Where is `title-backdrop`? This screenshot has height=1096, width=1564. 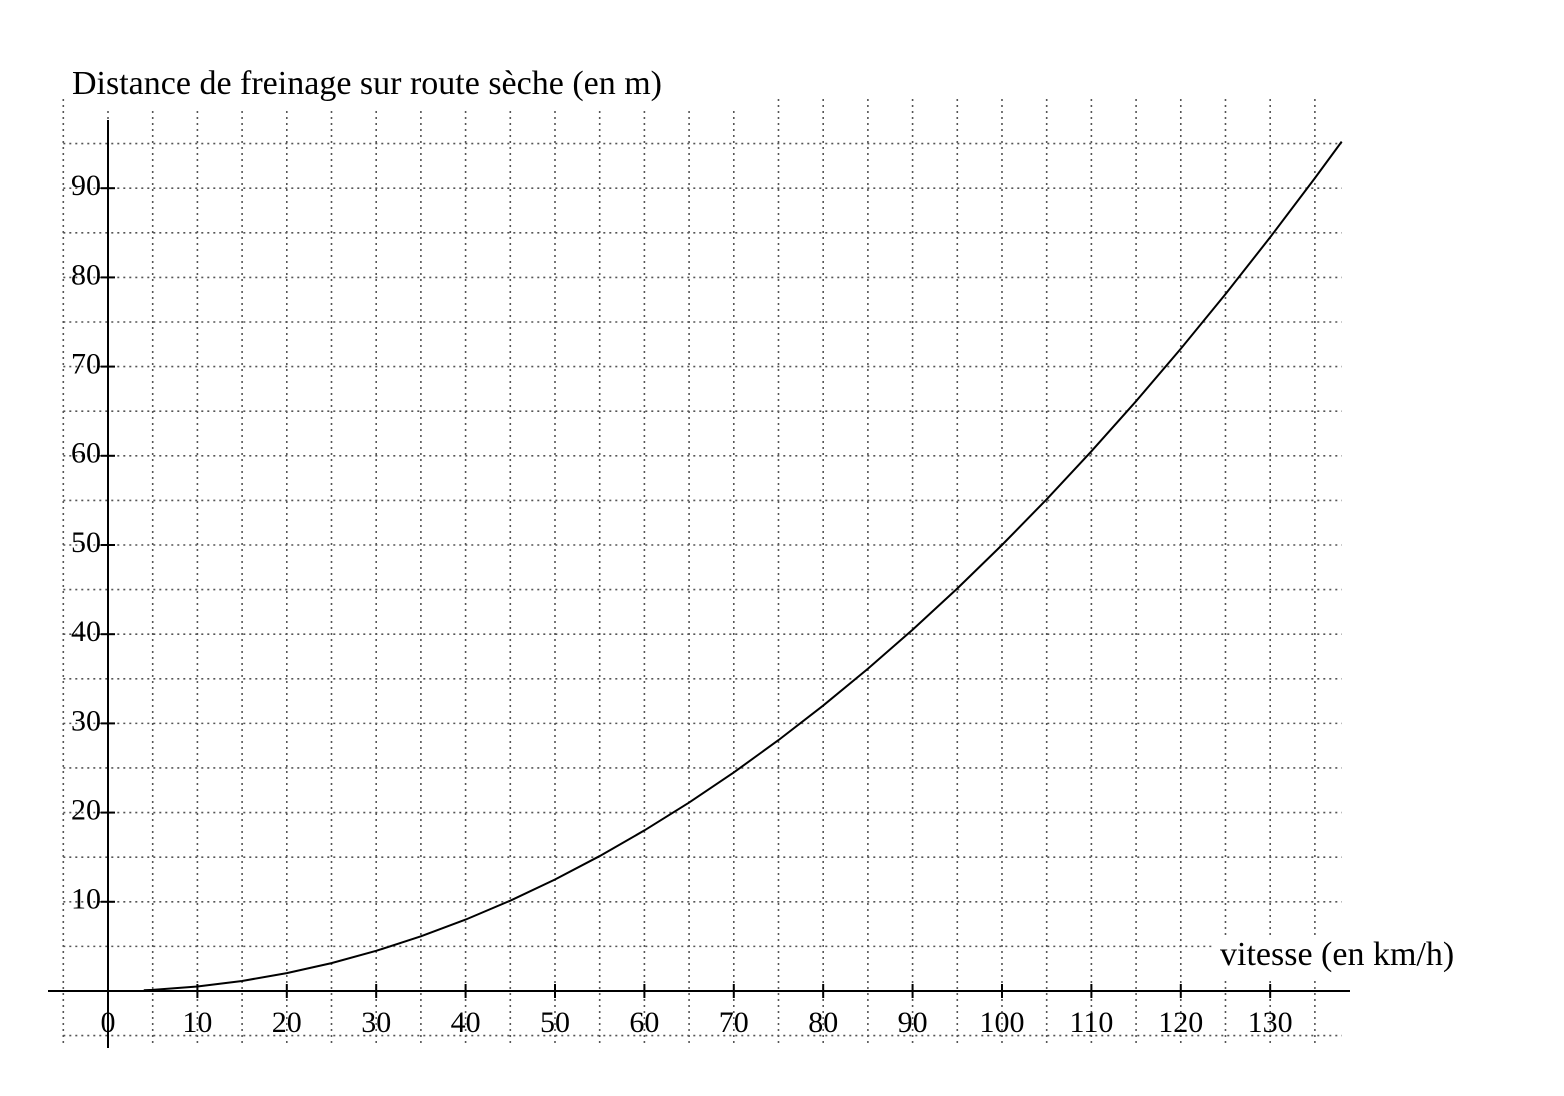
title-backdrop is located at coordinates (416, 86).